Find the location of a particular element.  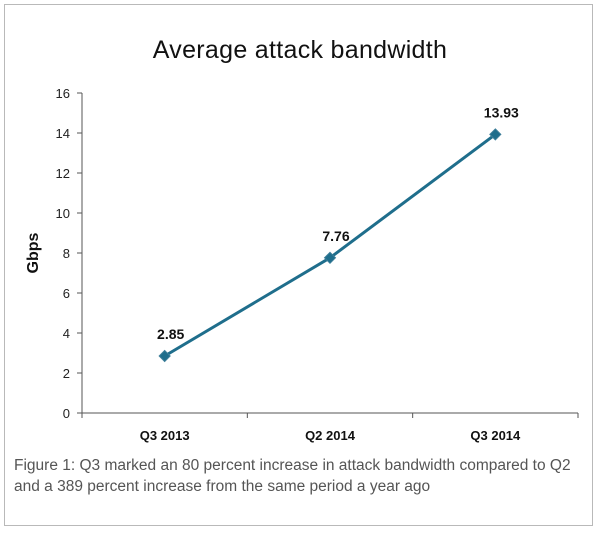

y-axis-label: Gbps is located at coordinates (33, 252).